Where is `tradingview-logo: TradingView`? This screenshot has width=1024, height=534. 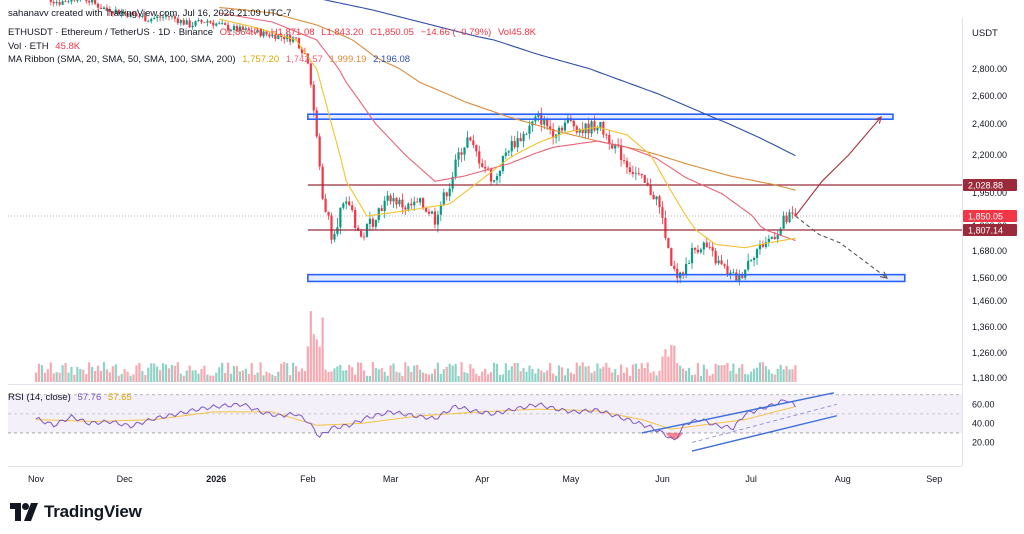
tradingview-logo: TradingView is located at coordinates (76, 512).